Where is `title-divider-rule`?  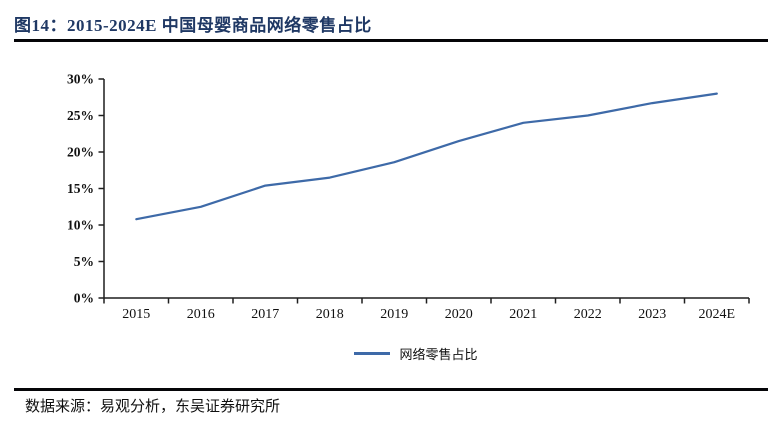 title-divider-rule is located at coordinates (391, 40).